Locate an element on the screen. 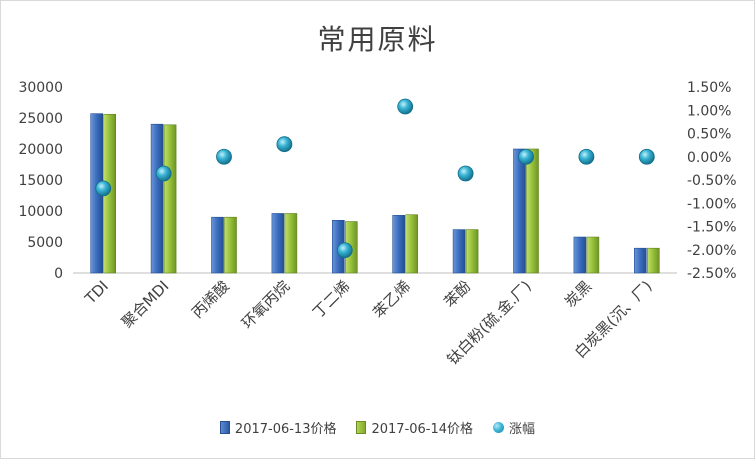  y-right-tick-label: -2.50% is located at coordinates (712, 274).